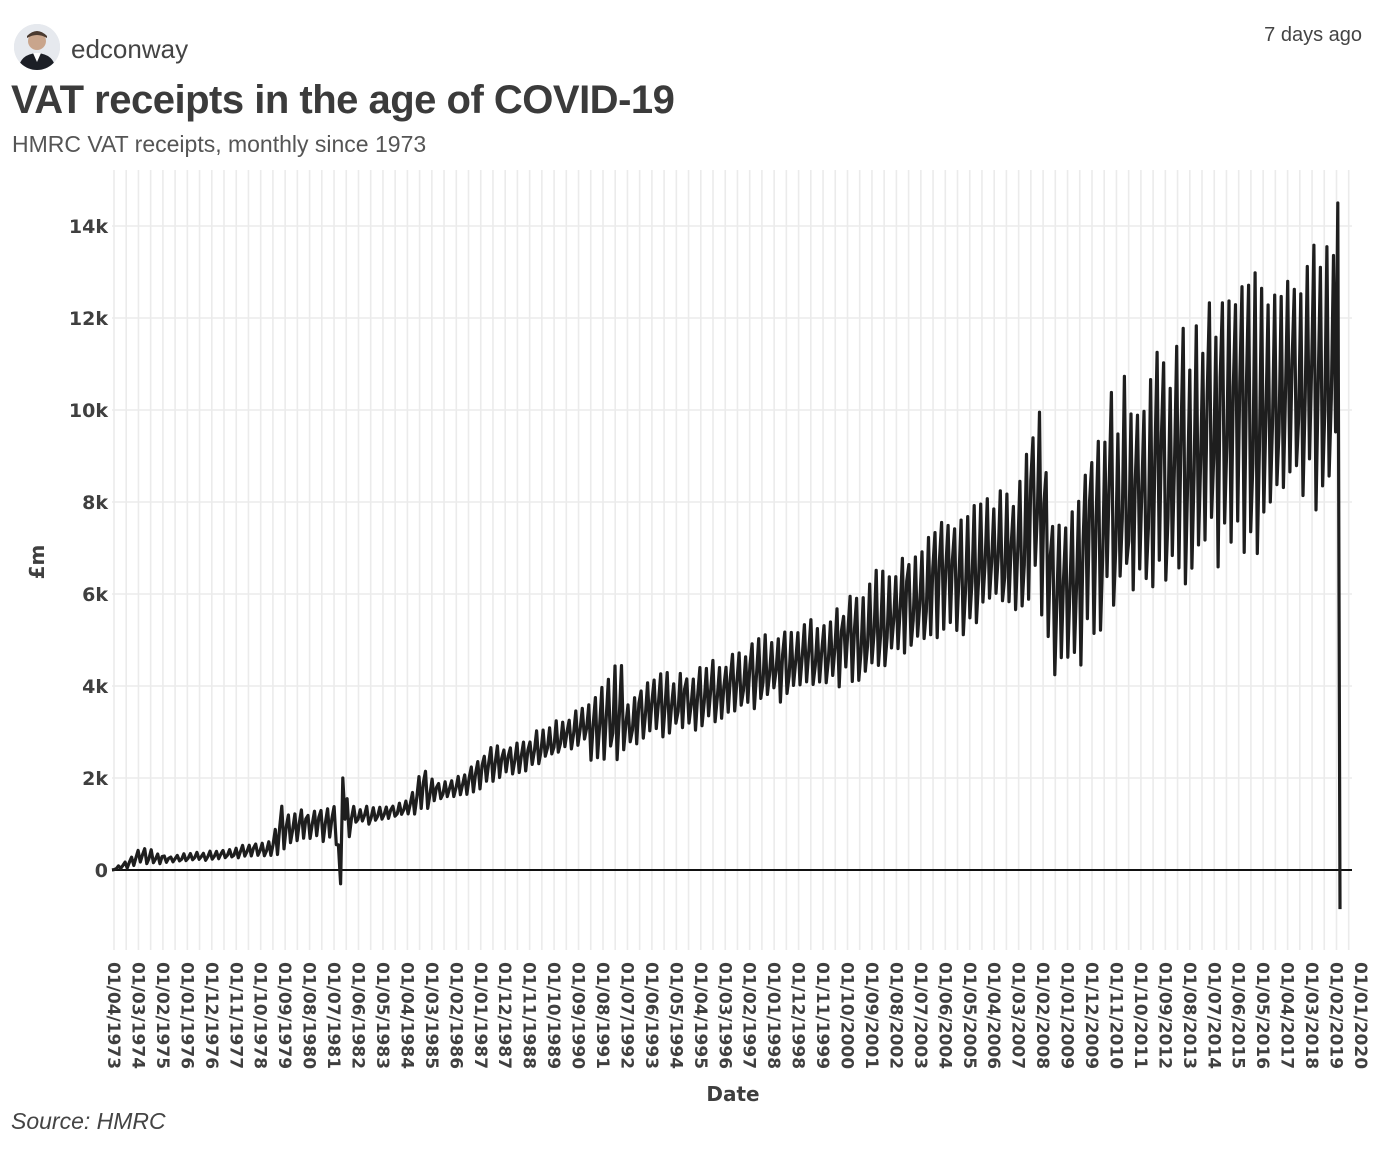 This screenshot has height=1162, width=1374. What do you see at coordinates (651, 1015) in the screenshot?
I see `x-tick-label: 01/06/1993` at bounding box center [651, 1015].